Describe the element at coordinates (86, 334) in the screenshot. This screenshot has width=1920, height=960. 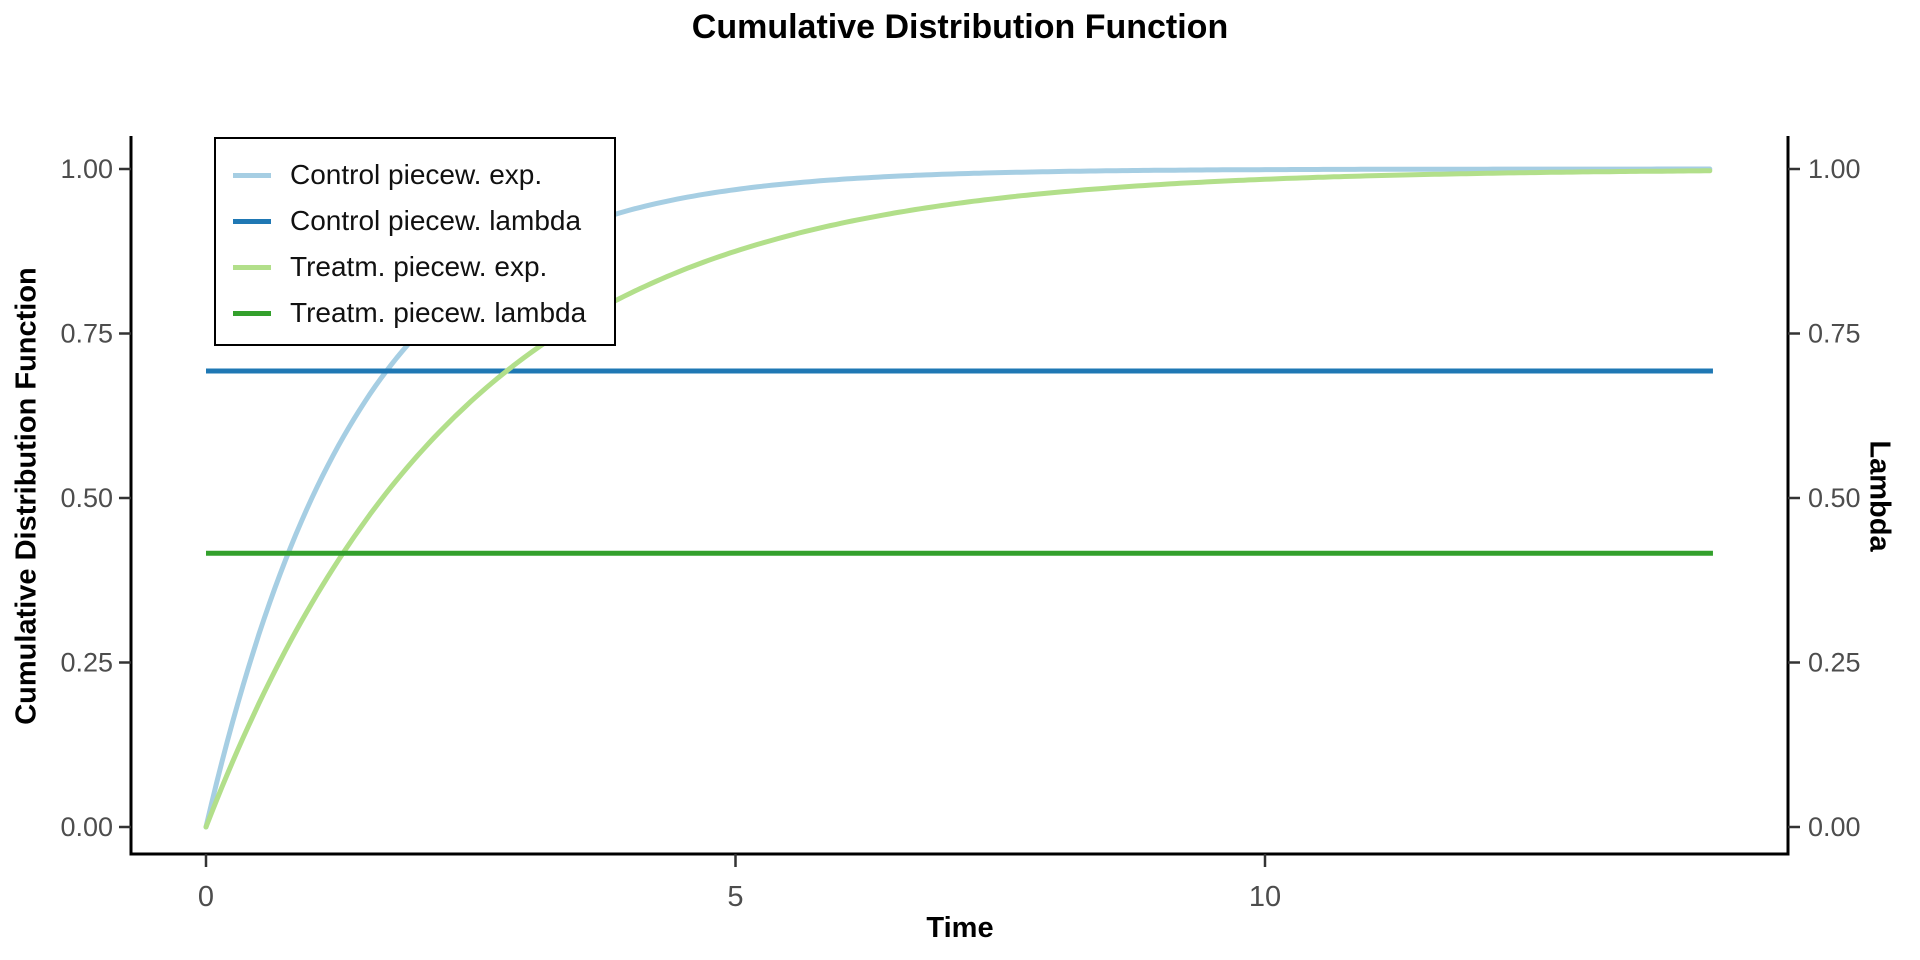
I see `left-y-tick-label: 0.75` at that location.